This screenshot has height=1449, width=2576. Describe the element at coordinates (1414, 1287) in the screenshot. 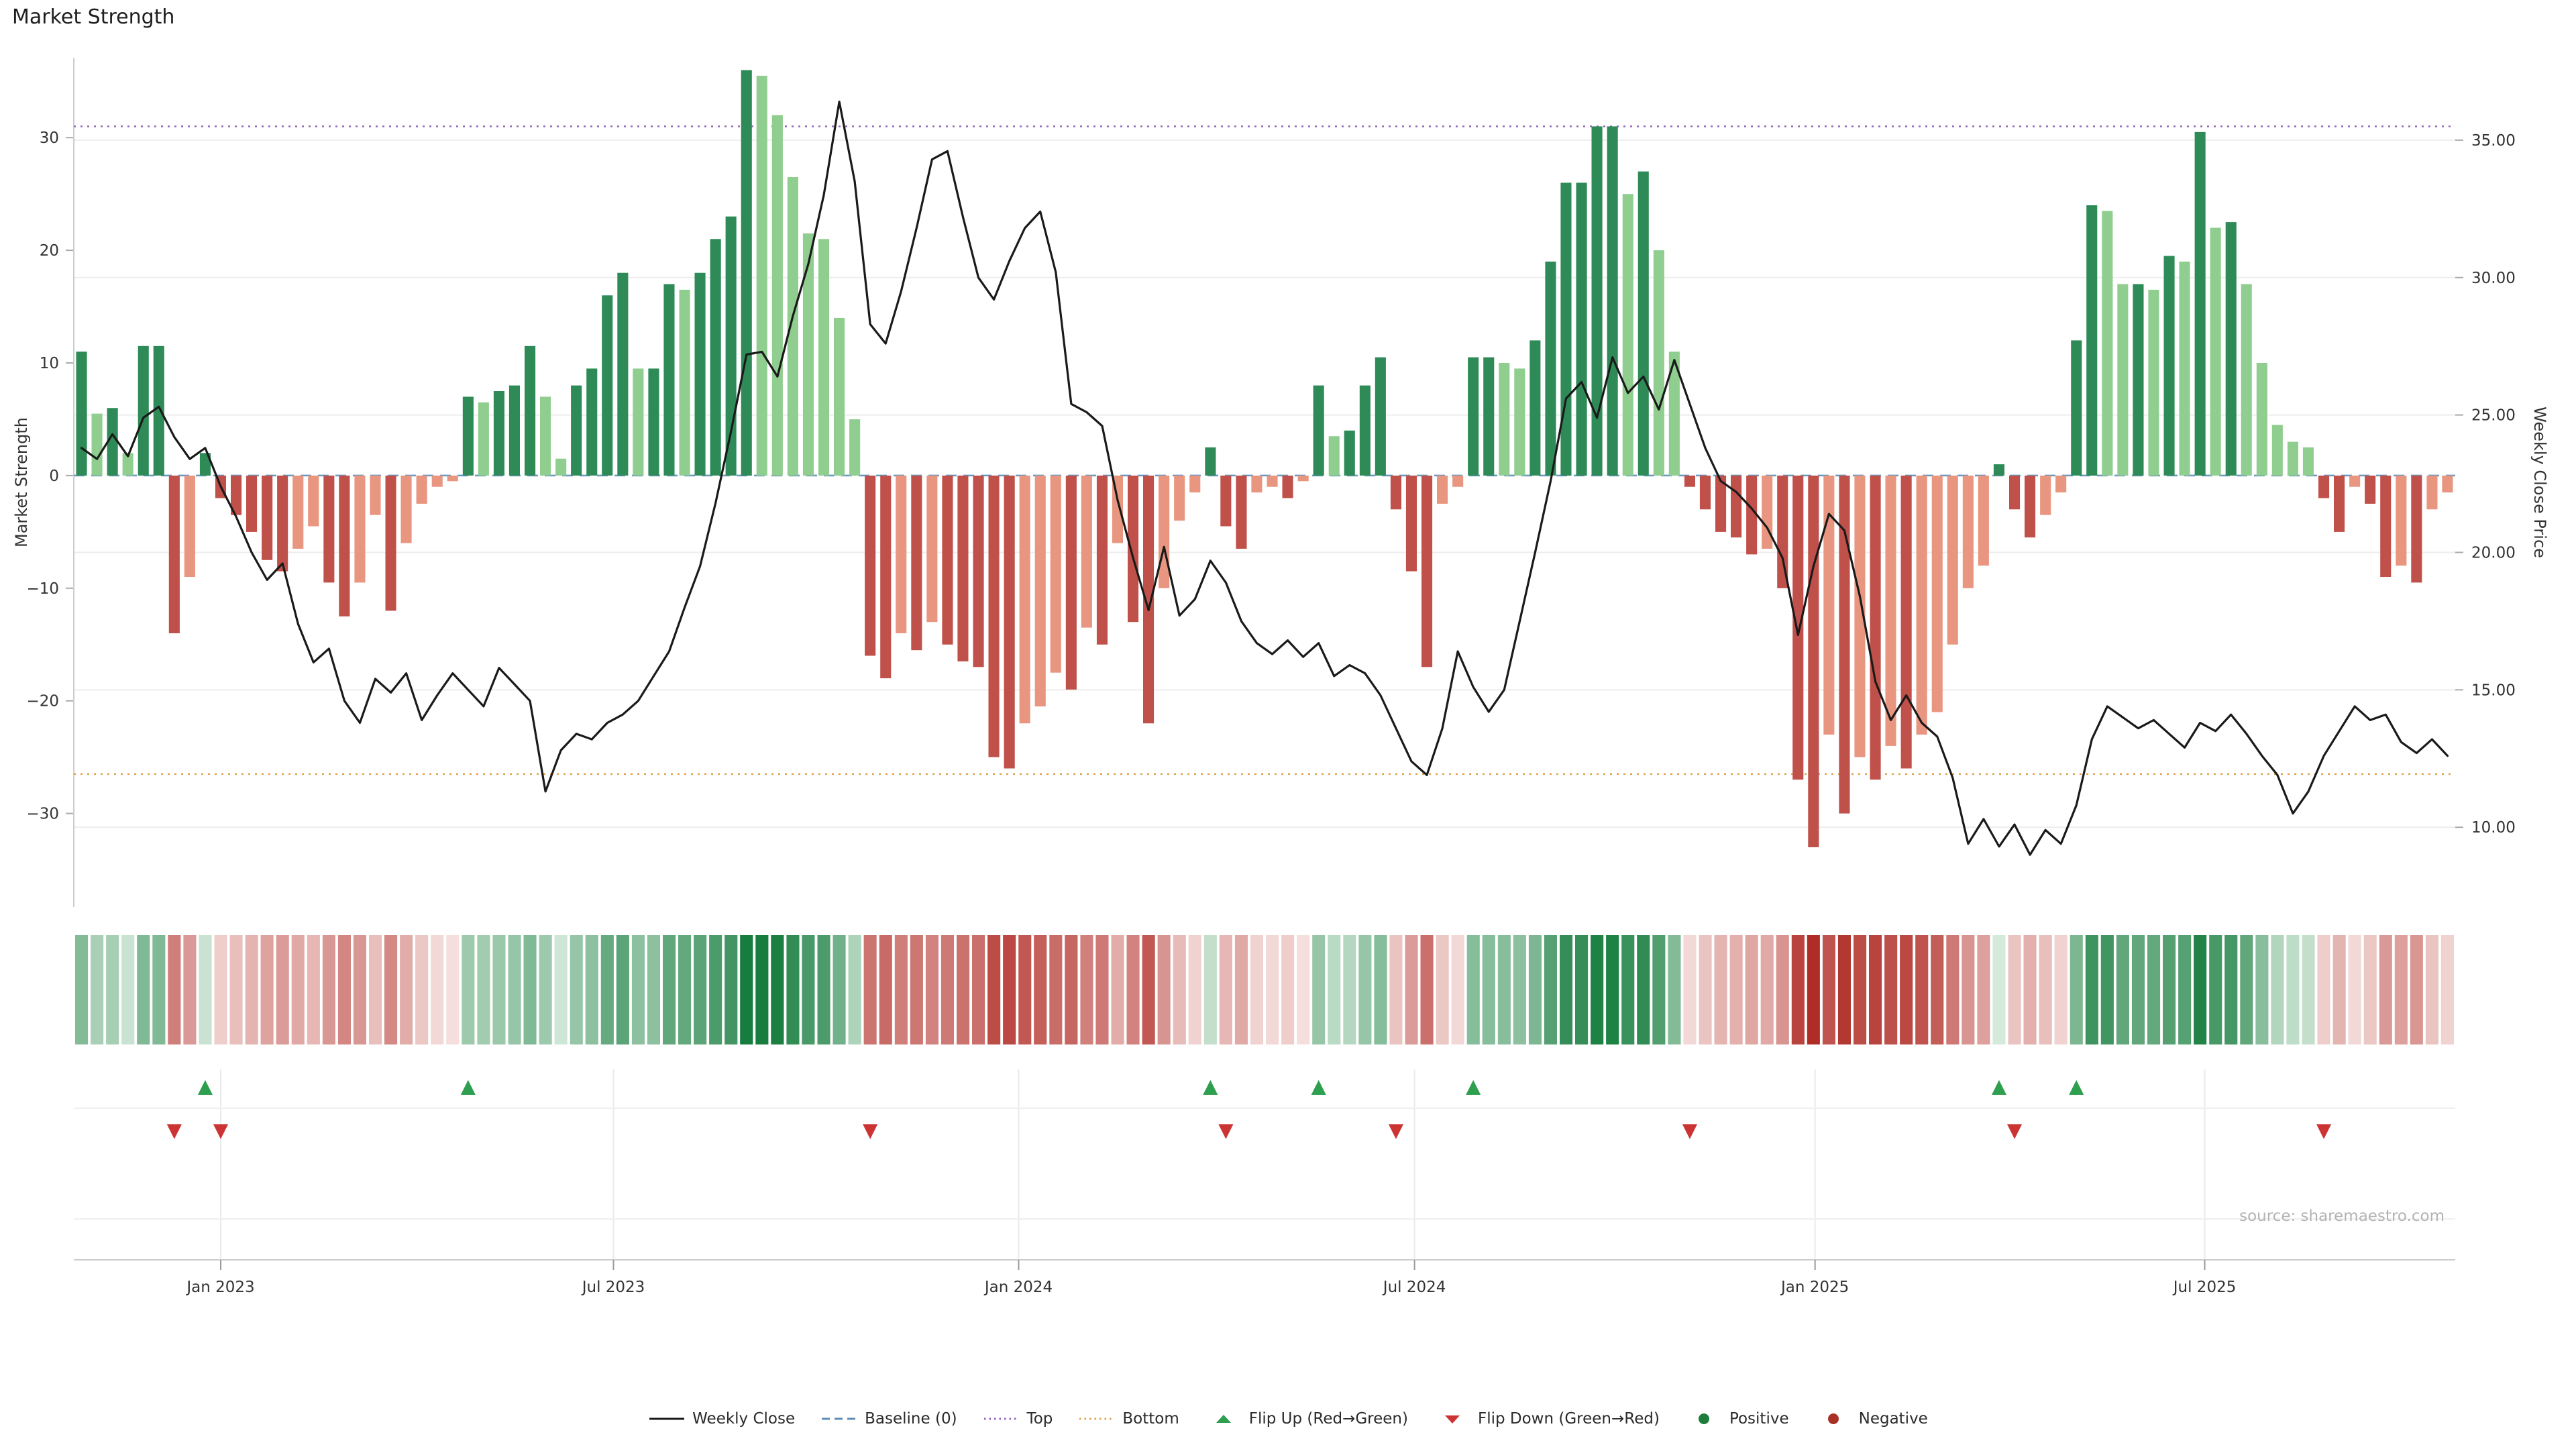

I see `x-axis-tick-label: Jul 2024` at that location.